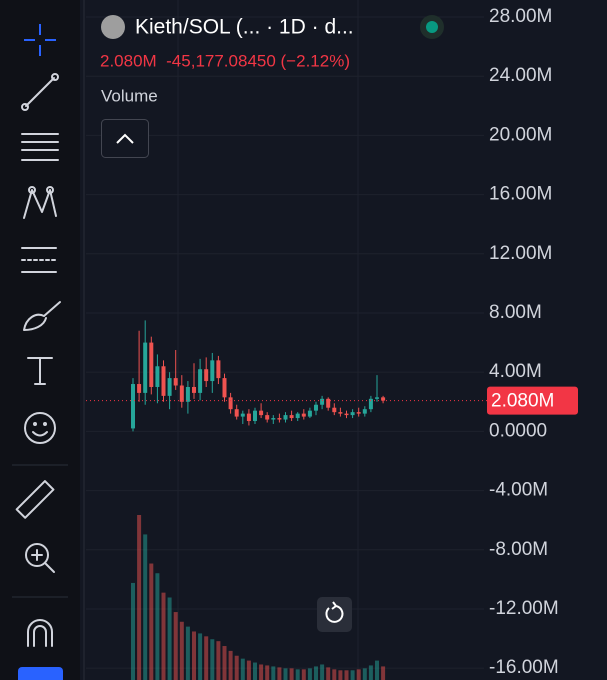 The height and width of the screenshot is (680, 607). I want to click on status-dot, so click(432, 27).